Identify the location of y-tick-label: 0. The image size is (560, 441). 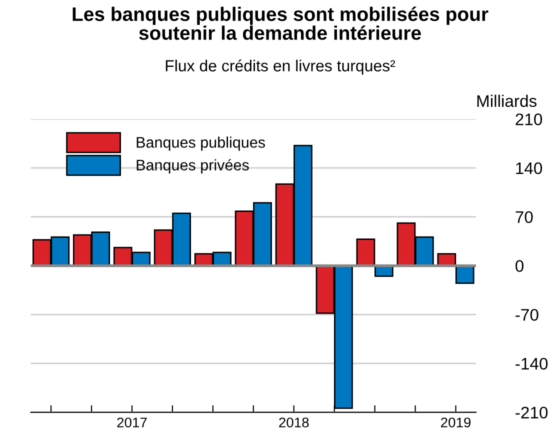
(520, 266).